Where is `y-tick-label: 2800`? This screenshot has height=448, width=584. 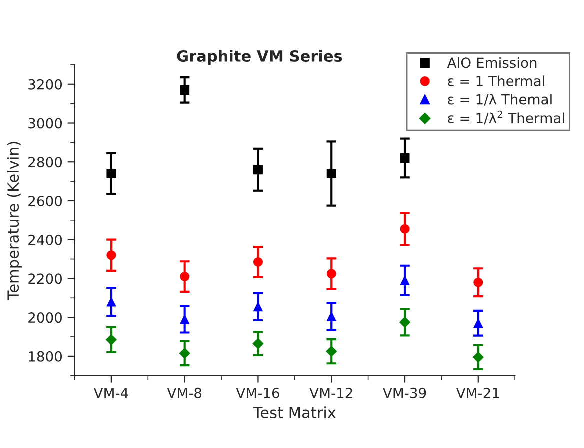
y-tick-label: 2800 is located at coordinates (45, 162).